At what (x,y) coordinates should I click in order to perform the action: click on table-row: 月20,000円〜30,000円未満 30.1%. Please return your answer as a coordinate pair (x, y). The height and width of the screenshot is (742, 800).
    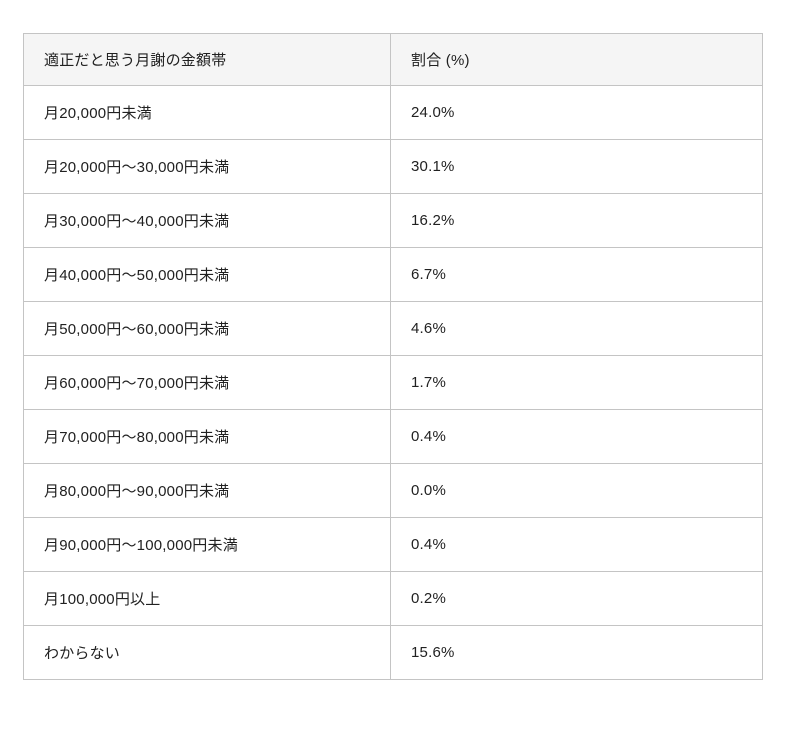
    Looking at the image, I should click on (393, 166).